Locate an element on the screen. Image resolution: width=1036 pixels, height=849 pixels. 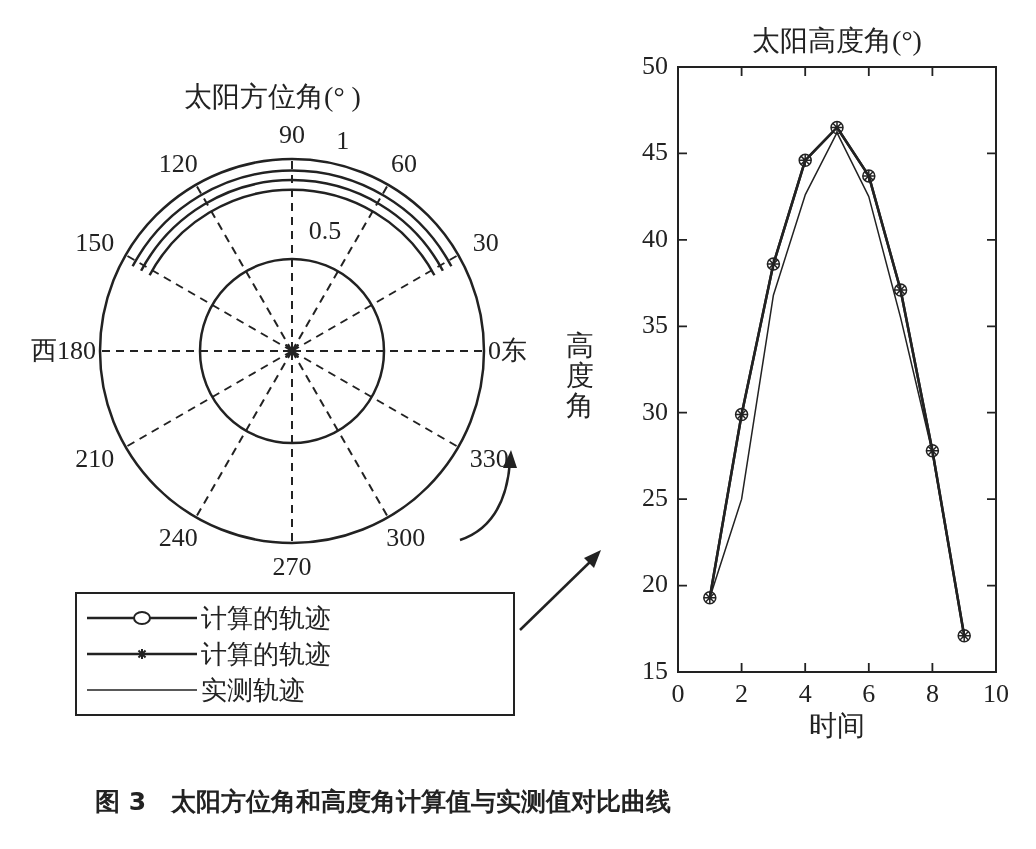
y-tick-label: 20 is located at coordinates (655, 584).